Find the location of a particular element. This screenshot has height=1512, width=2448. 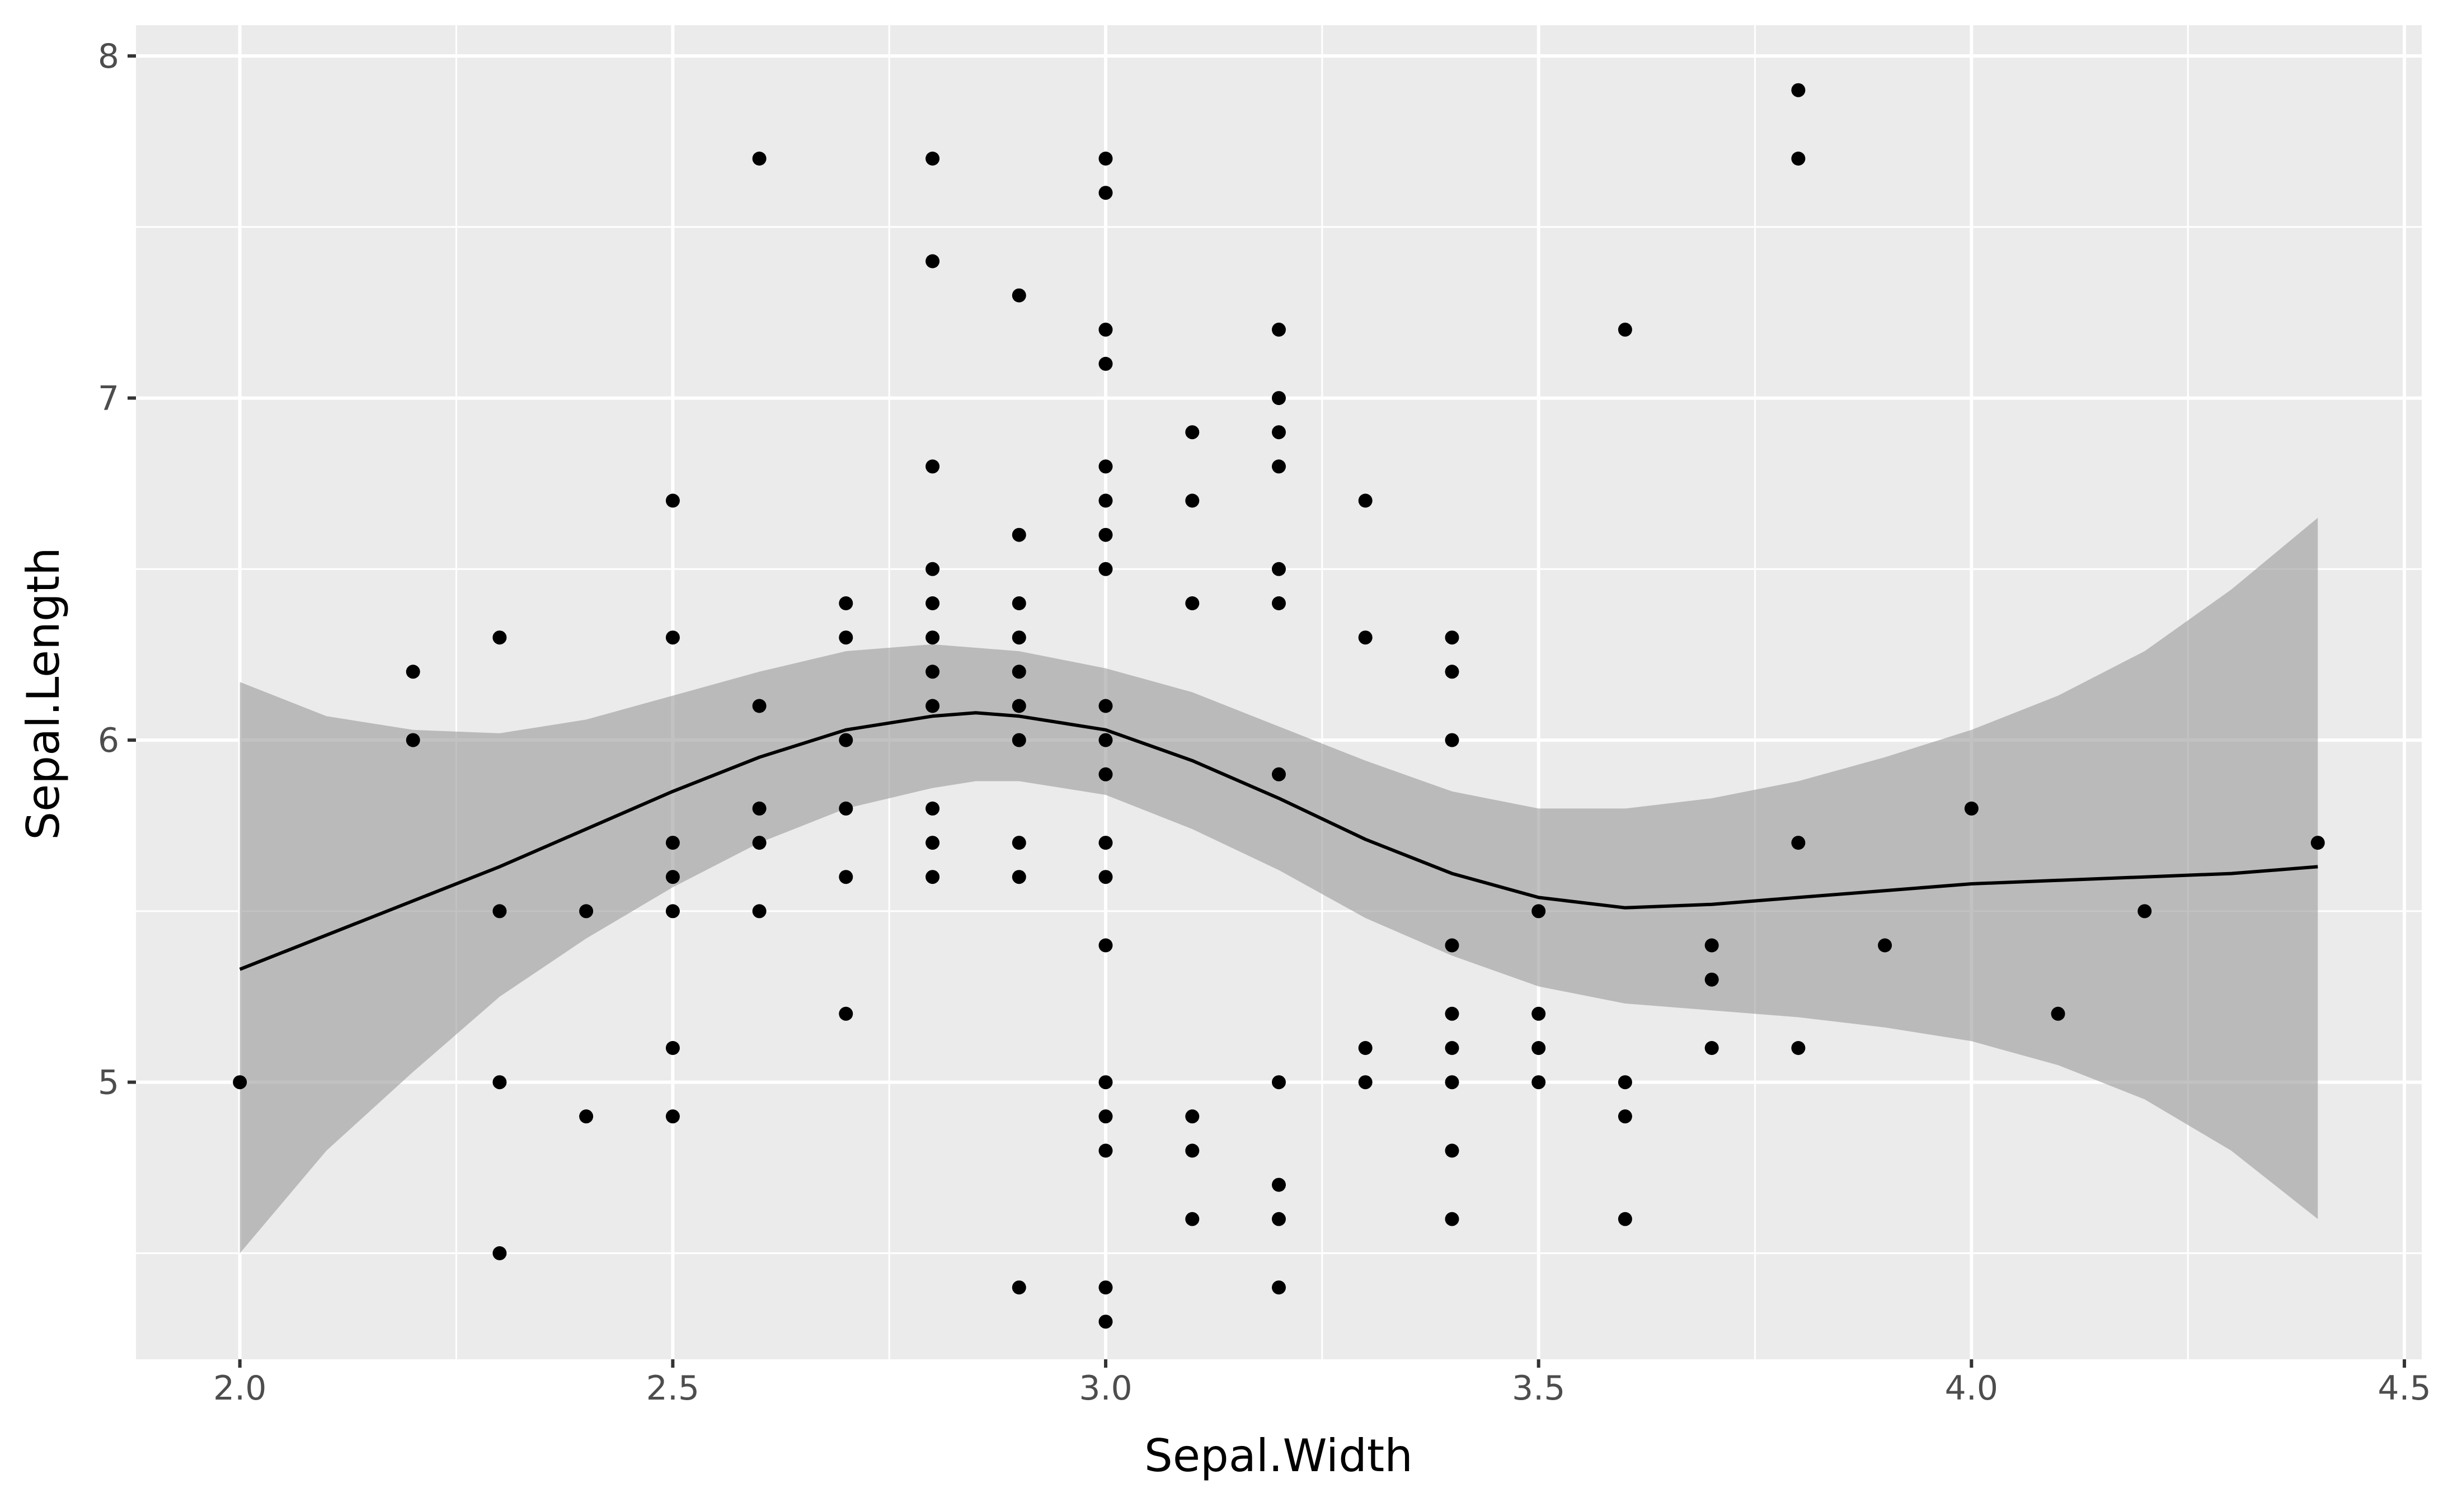

x-tick-label: 3.5 is located at coordinates (1538, 1388).